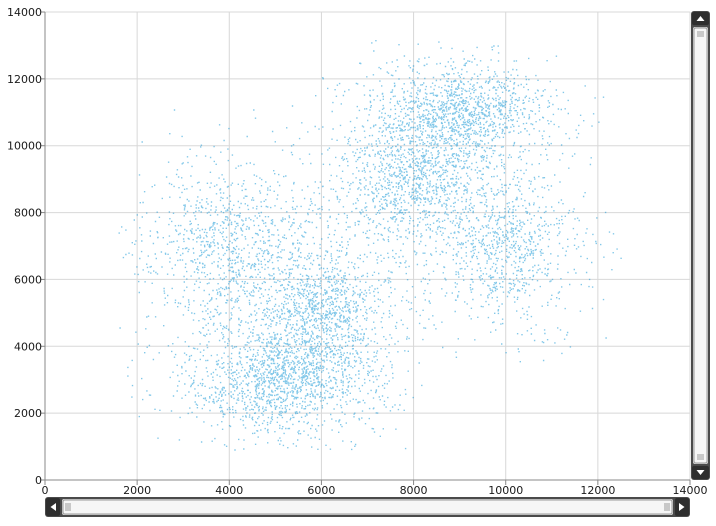 The width and height of the screenshot is (716, 526). Describe the element at coordinates (137, 490) in the screenshot. I see `x-tick-label: 2000` at that location.